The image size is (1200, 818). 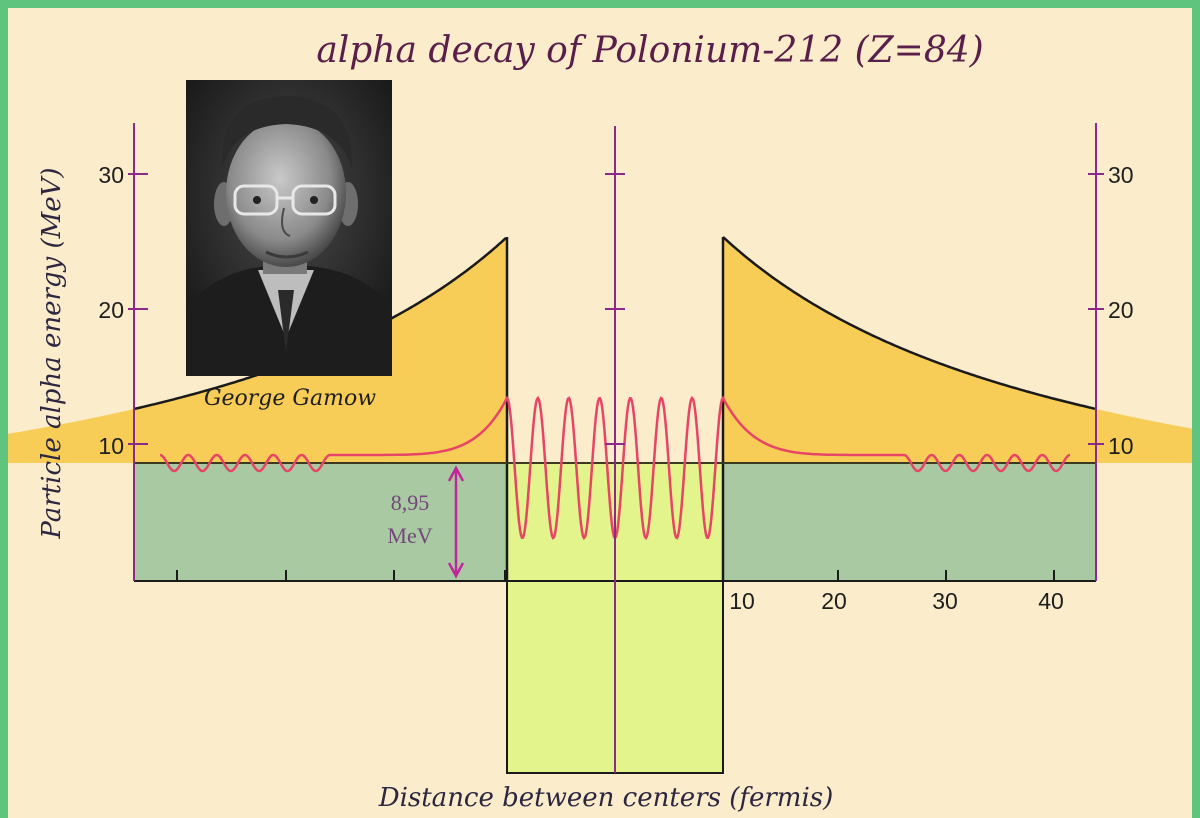 I want to click on y-tick-label-right-10: 10, so click(x=1121, y=446).